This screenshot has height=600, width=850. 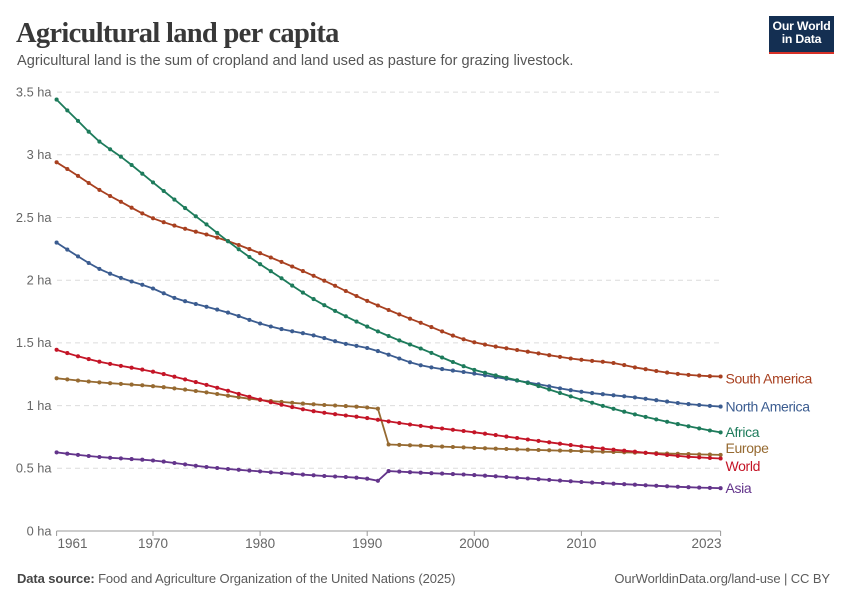 What do you see at coordinates (34, 217) in the screenshot?
I see `svg-text: 2.5 ha` at bounding box center [34, 217].